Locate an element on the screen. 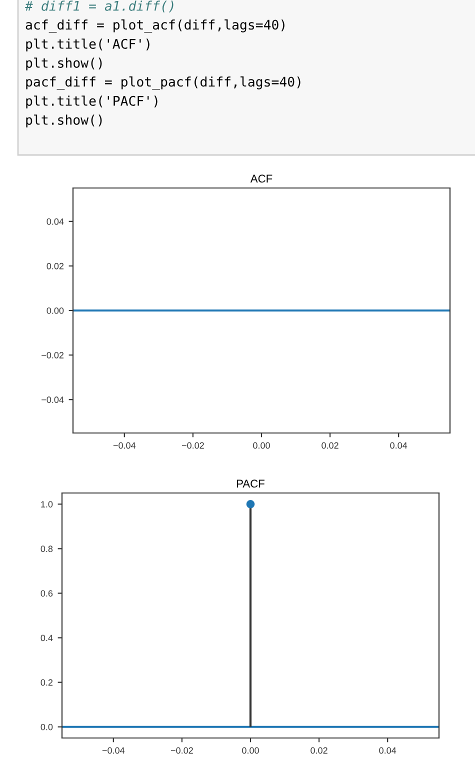 This screenshot has width=475, height=762. y-tick-label: 0.2 is located at coordinates (46, 682).